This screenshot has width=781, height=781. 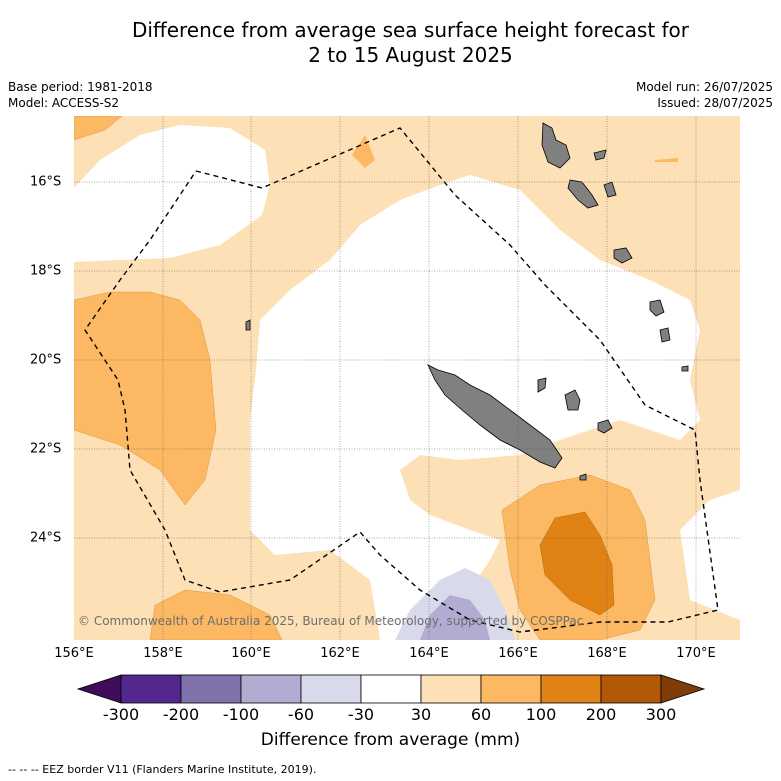 What do you see at coordinates (495, 416) in the screenshot?
I see `new-caledonia-island` at bounding box center [495, 416].